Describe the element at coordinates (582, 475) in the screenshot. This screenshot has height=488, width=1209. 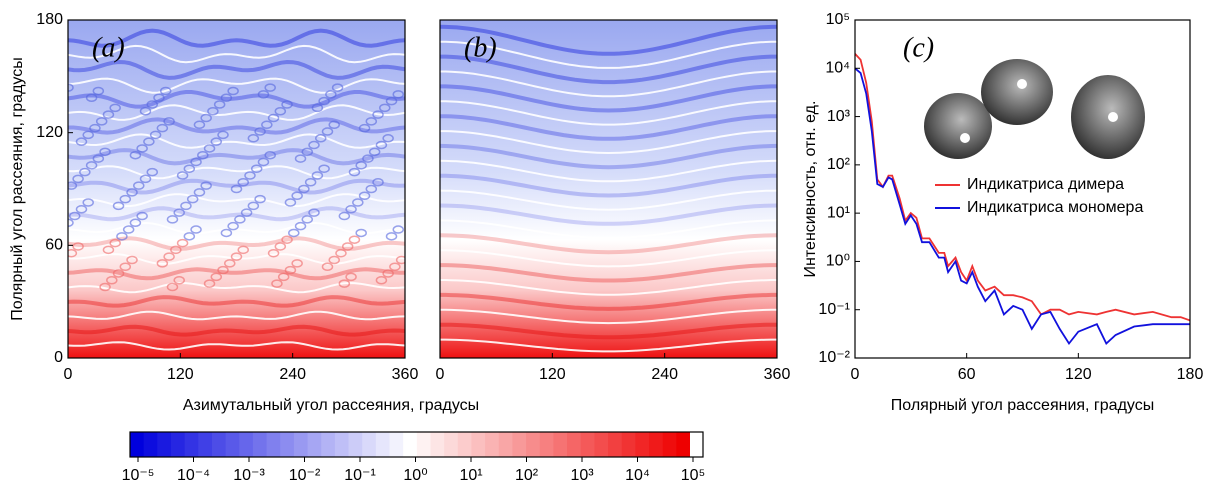
I see `colorbar-tick-label: 10³` at that location.